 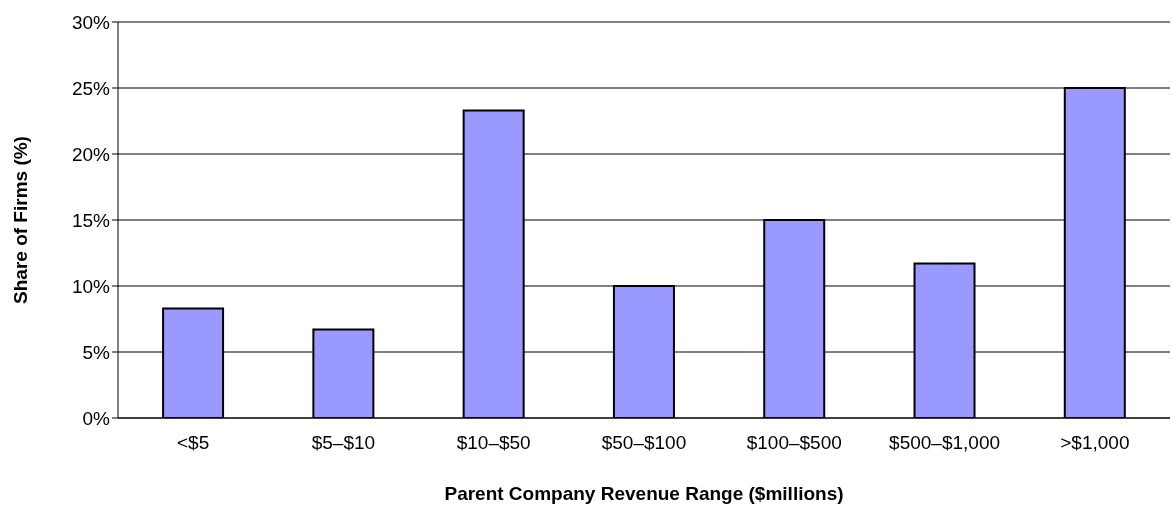 I want to click on y-tick-label: 15%, so click(x=91, y=220).